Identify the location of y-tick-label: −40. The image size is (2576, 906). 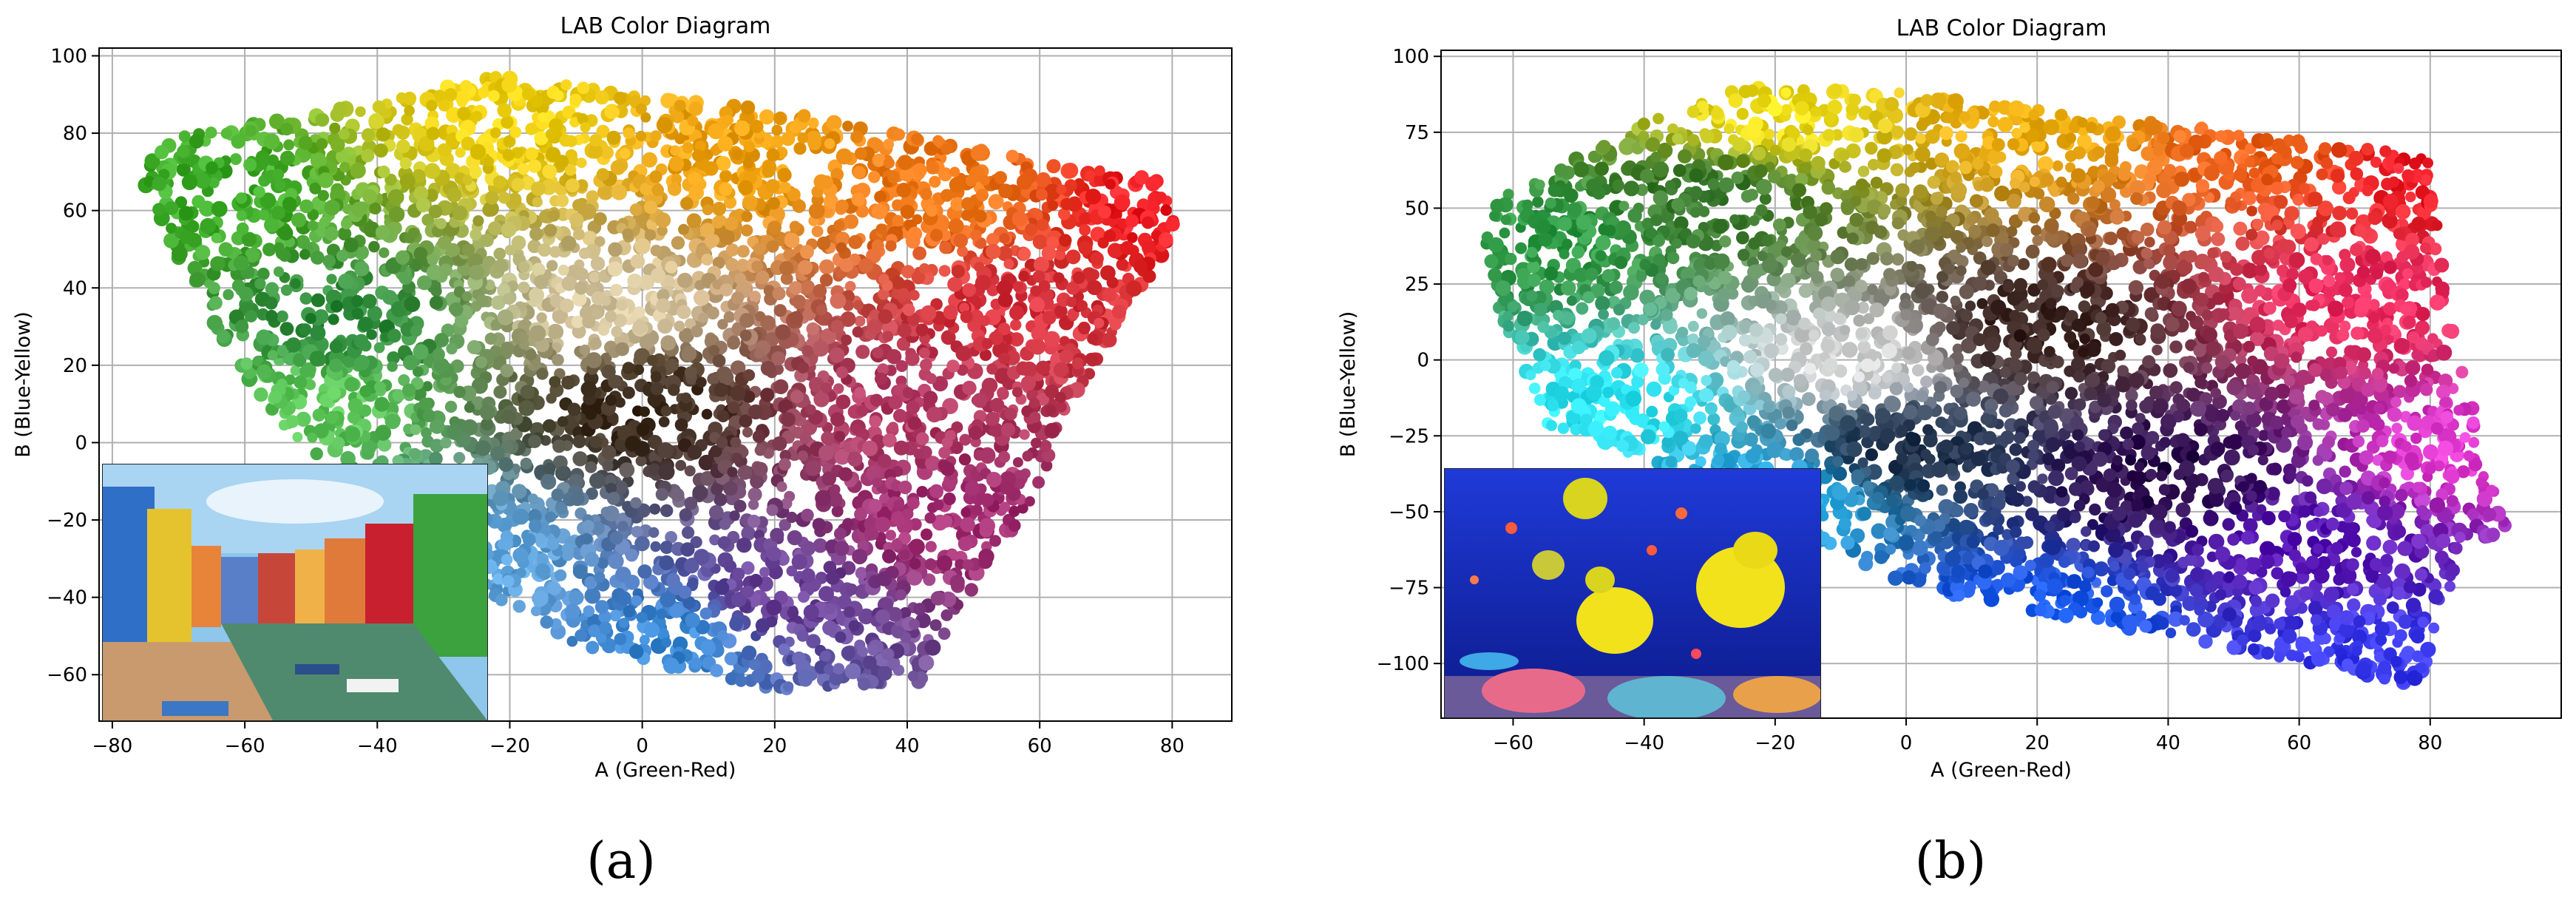
(67, 598).